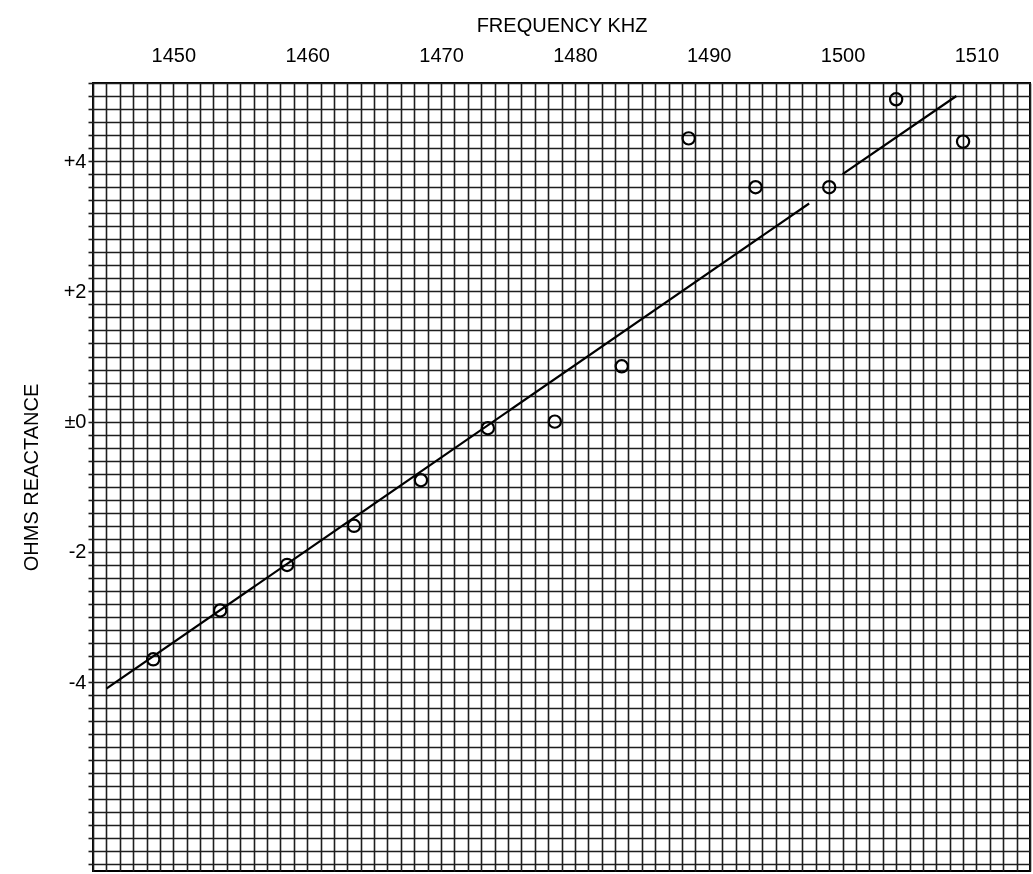 This screenshot has width=1033, height=874. What do you see at coordinates (75, 160) in the screenshot?
I see `y-tick-label: +4` at bounding box center [75, 160].